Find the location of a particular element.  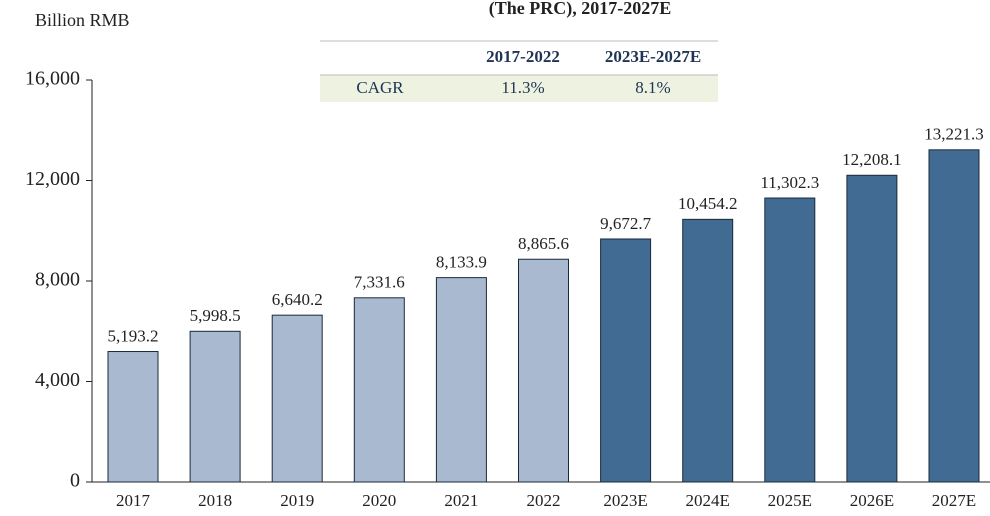

table-header: 2017-2022 is located at coordinates (523, 56).